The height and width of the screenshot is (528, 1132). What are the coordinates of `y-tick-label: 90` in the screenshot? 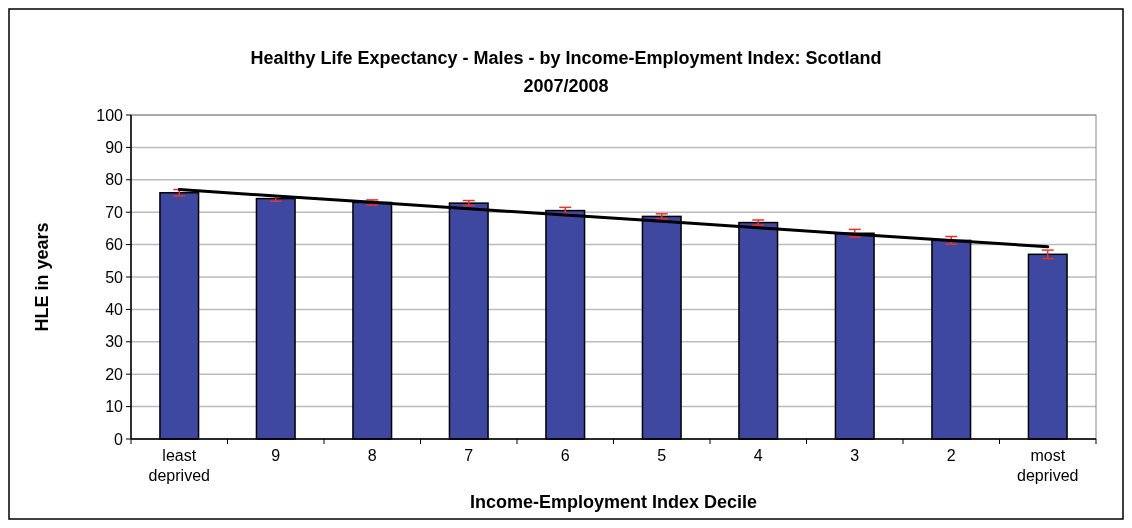 It's located at (114, 147).